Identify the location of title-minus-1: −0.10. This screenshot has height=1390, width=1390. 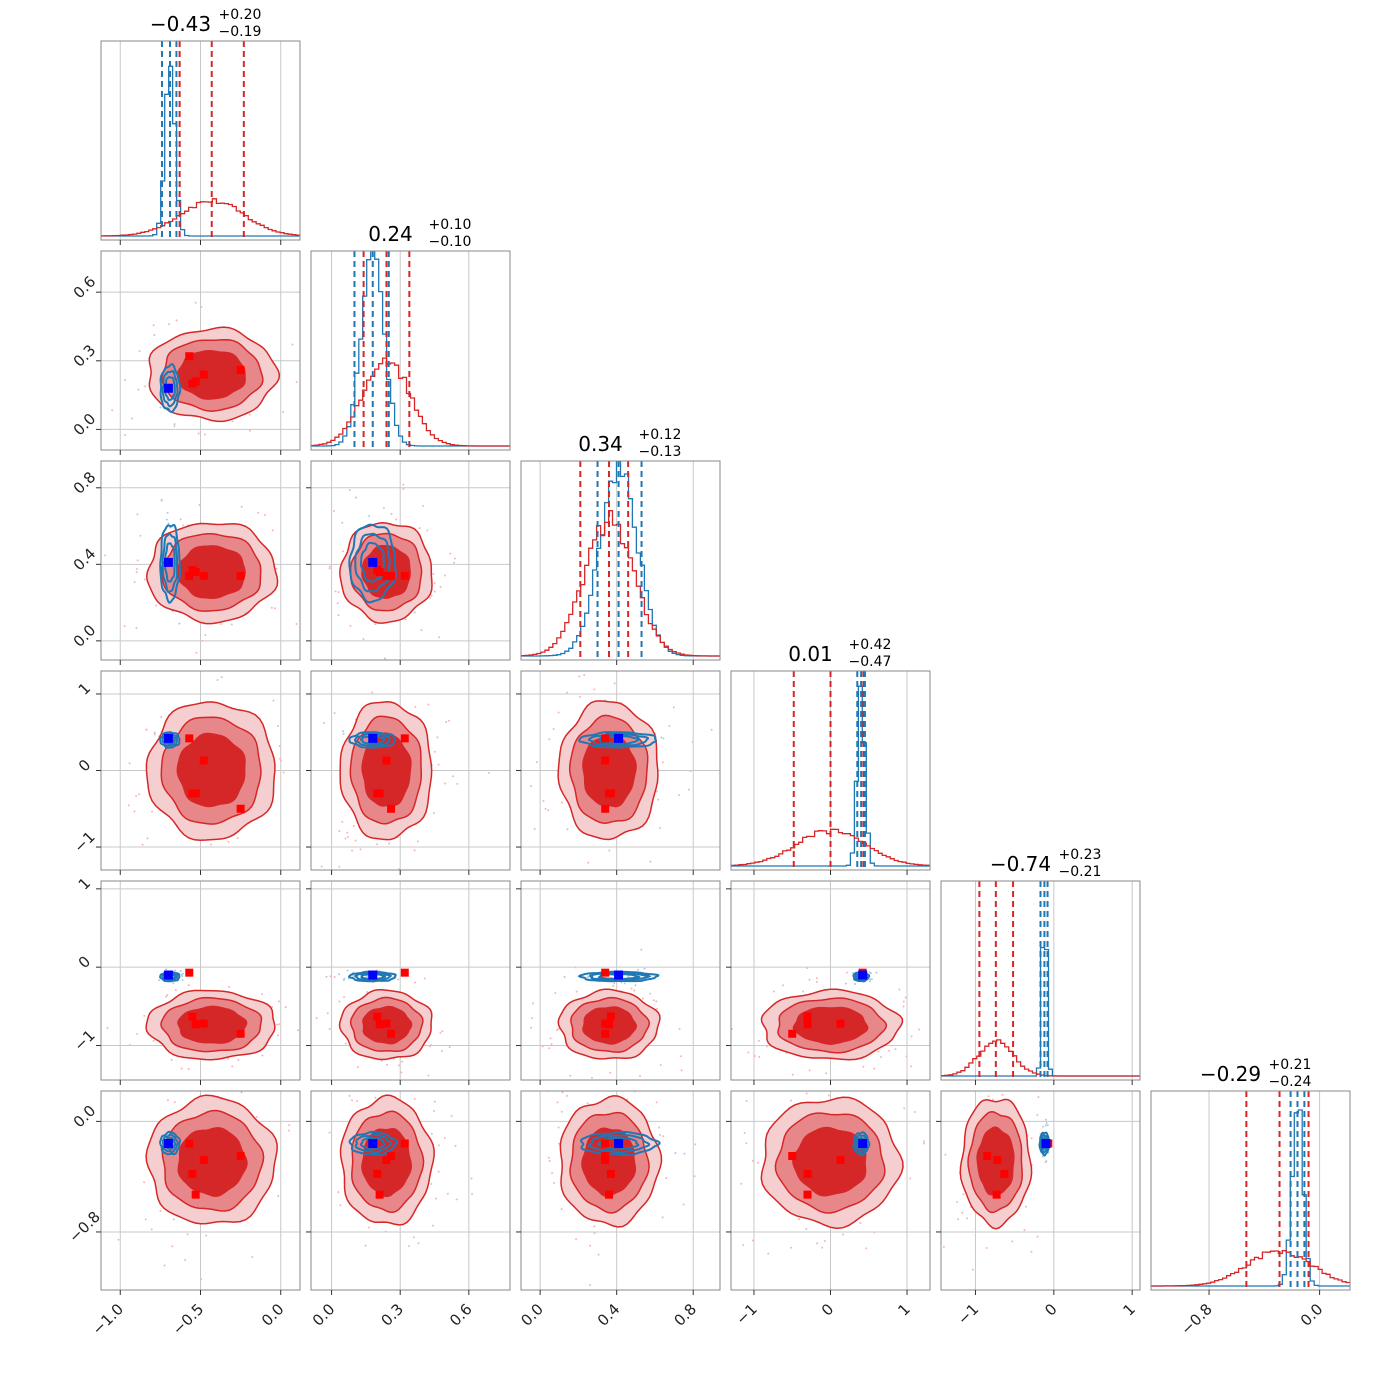
(450, 242).